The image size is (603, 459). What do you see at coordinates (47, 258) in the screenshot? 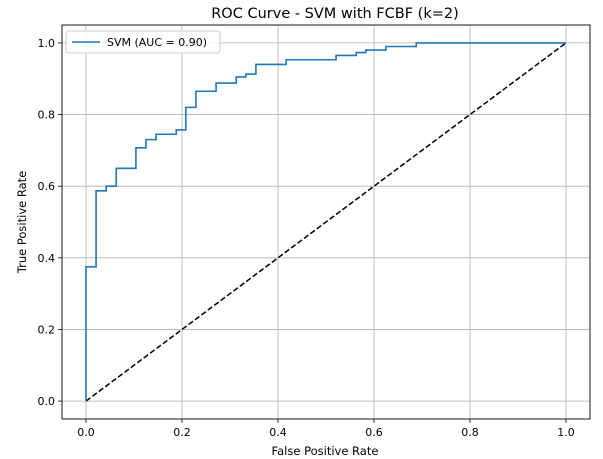
I see `y-tick-label: 0.4` at bounding box center [47, 258].